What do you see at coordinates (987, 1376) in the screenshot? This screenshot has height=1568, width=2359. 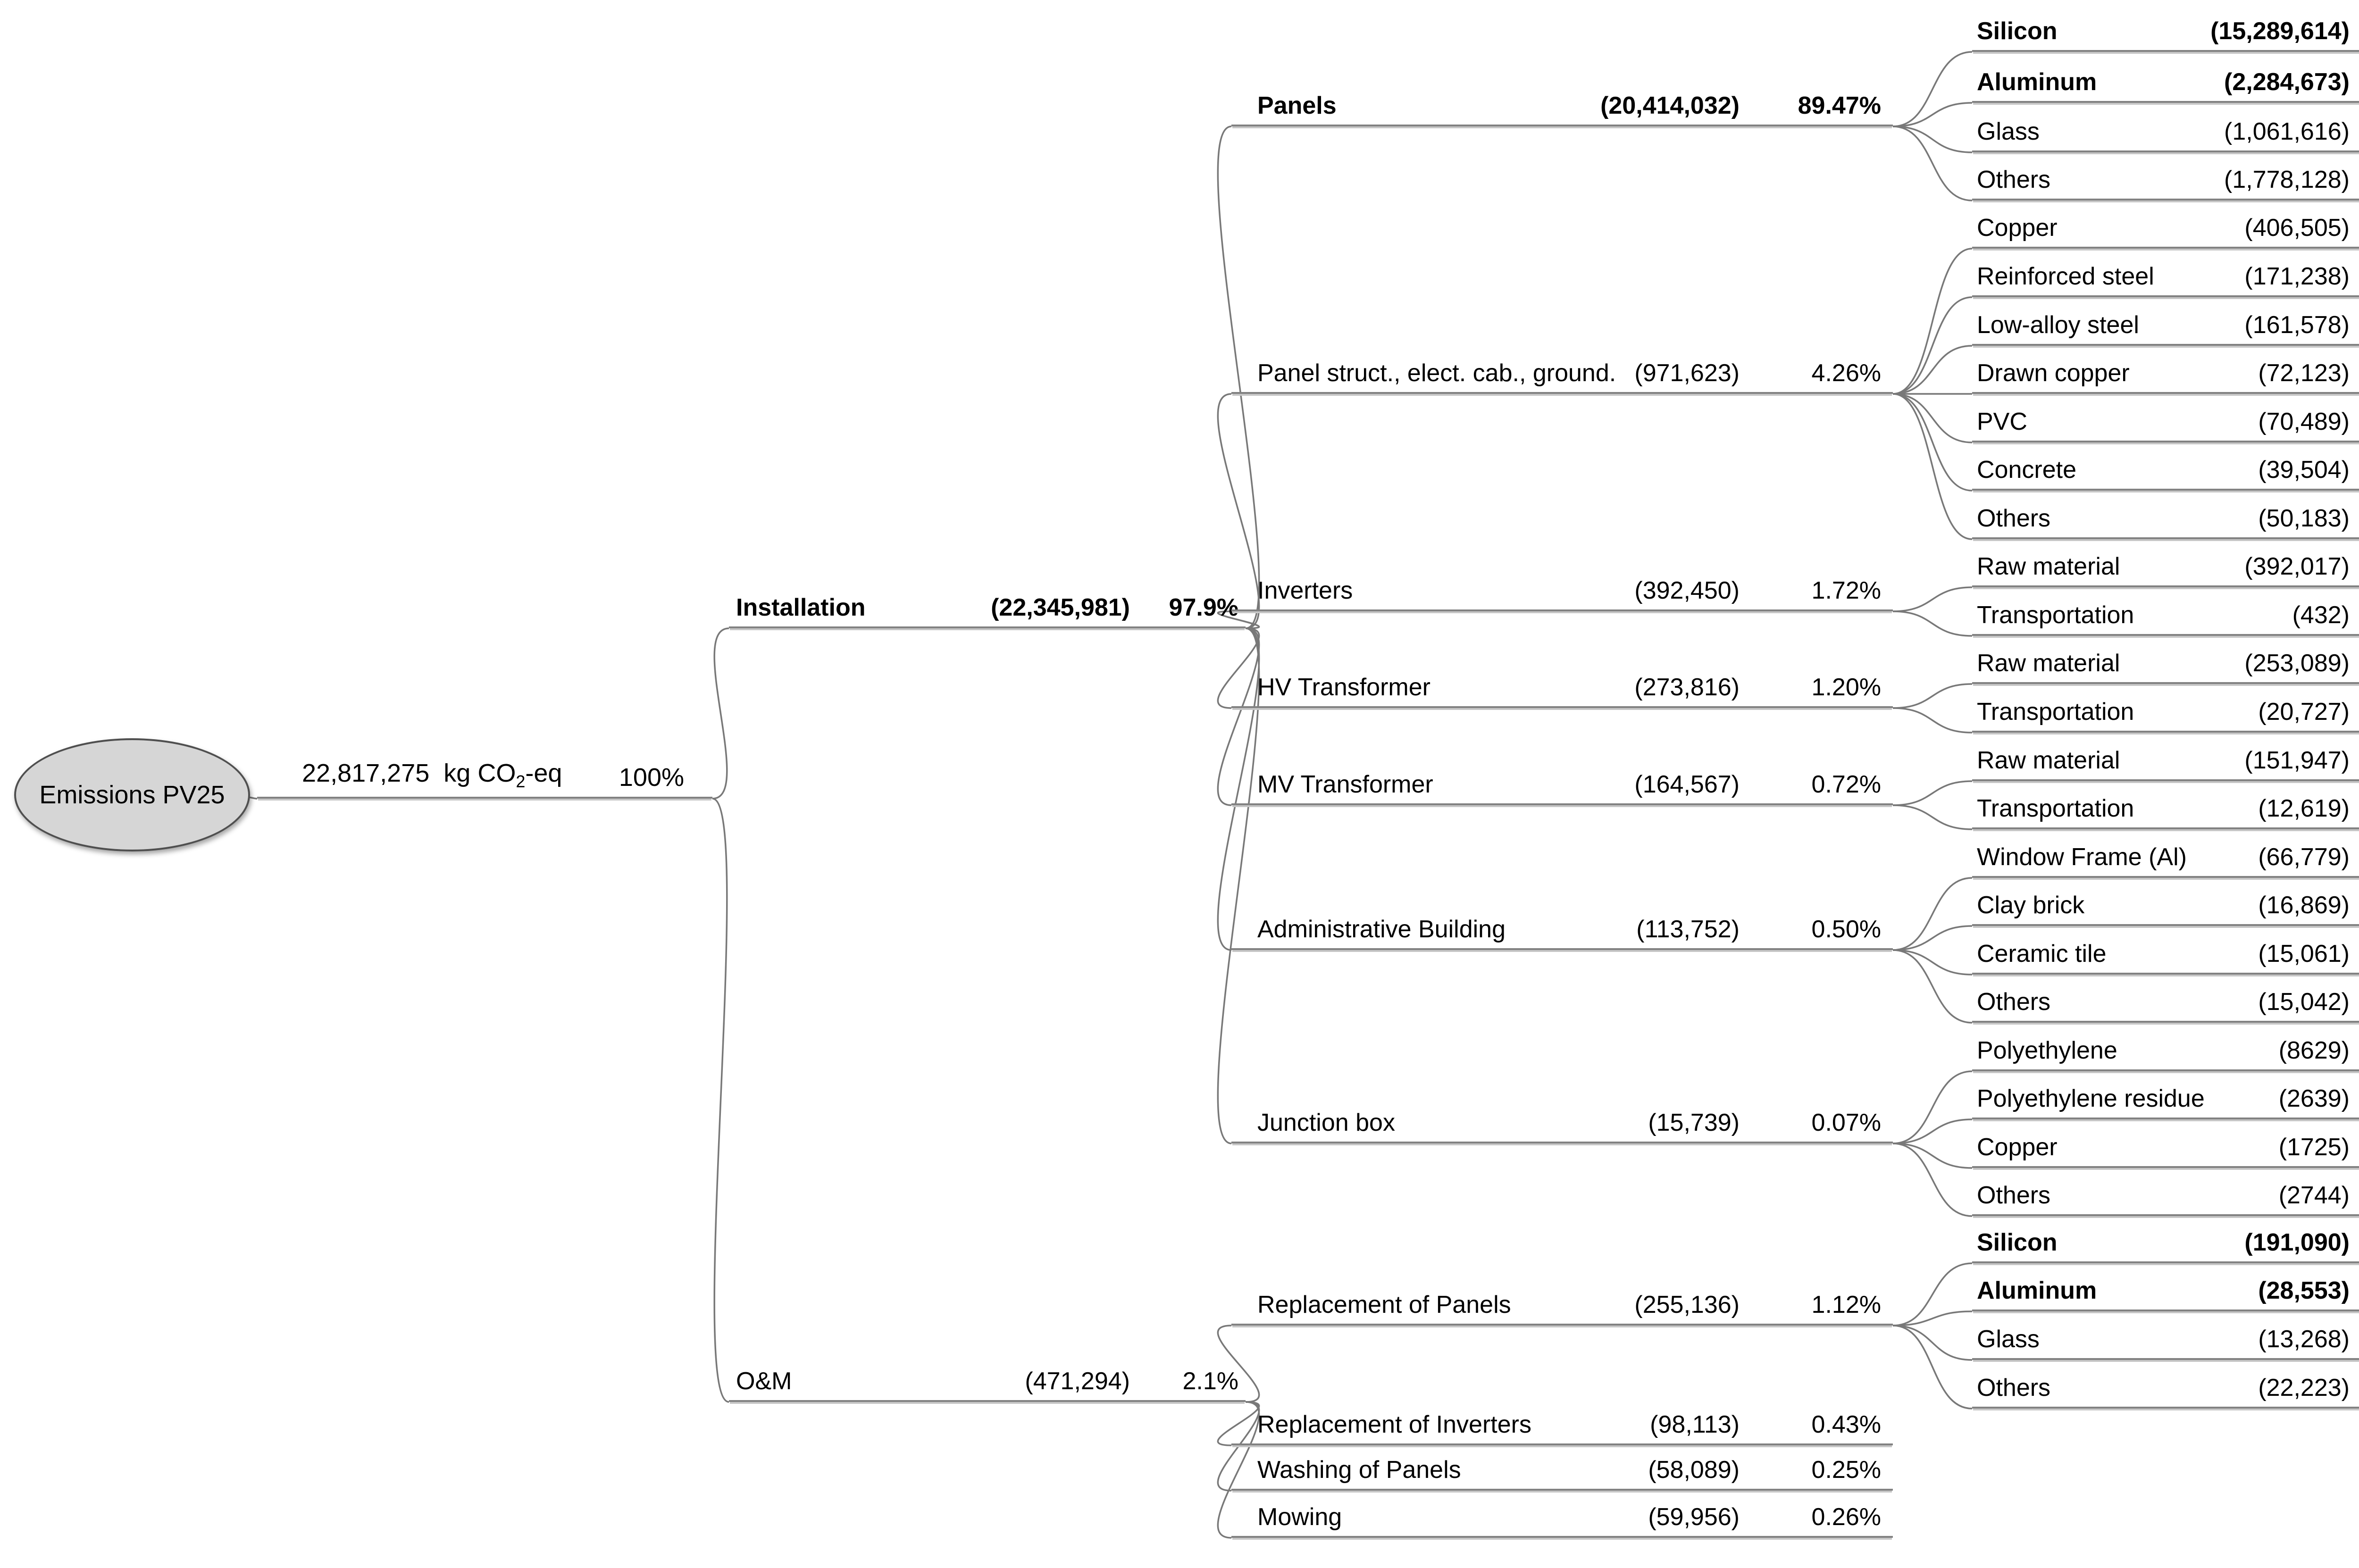 I see `node-om: O&M (471,294) 2.1%` at bounding box center [987, 1376].